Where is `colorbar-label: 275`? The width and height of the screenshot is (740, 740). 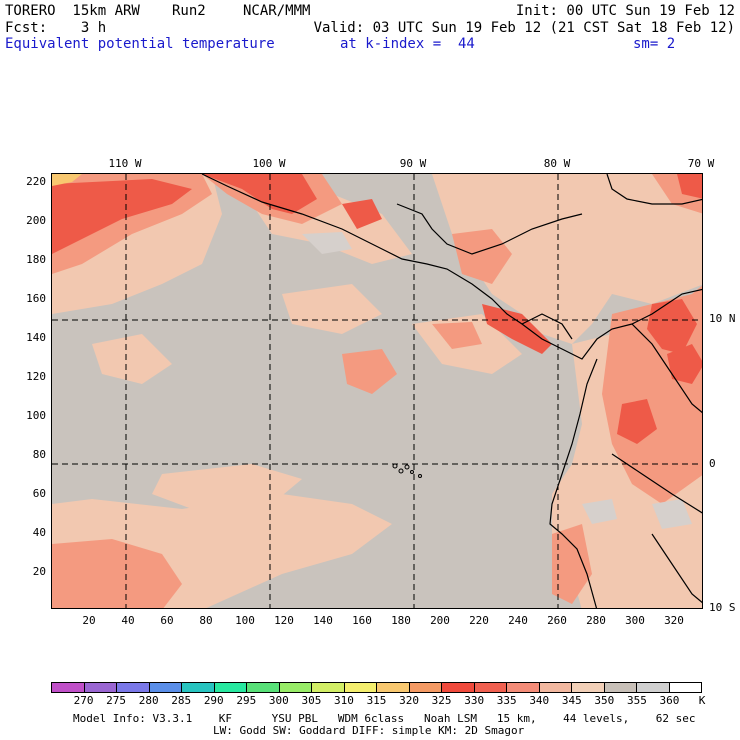
colorbar-label: 275 is located at coordinates (116, 700).